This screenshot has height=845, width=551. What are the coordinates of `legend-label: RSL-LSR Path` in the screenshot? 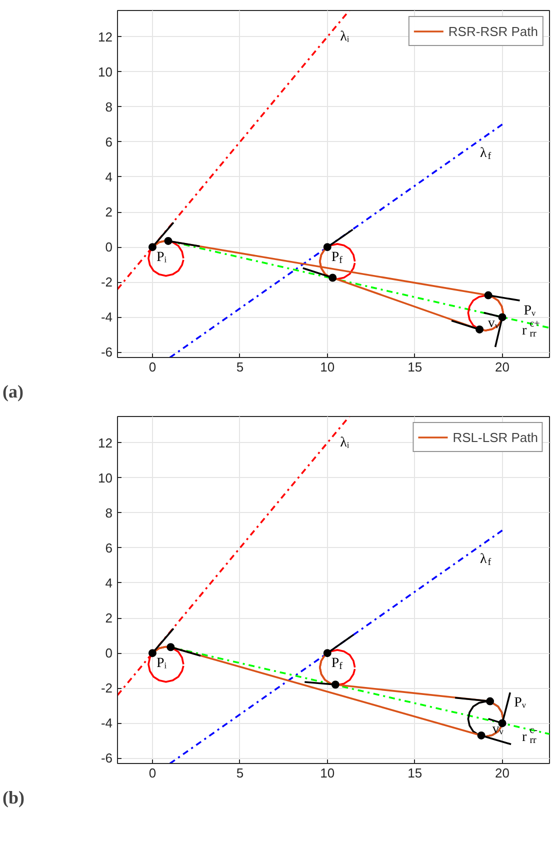 It's located at (495, 437).